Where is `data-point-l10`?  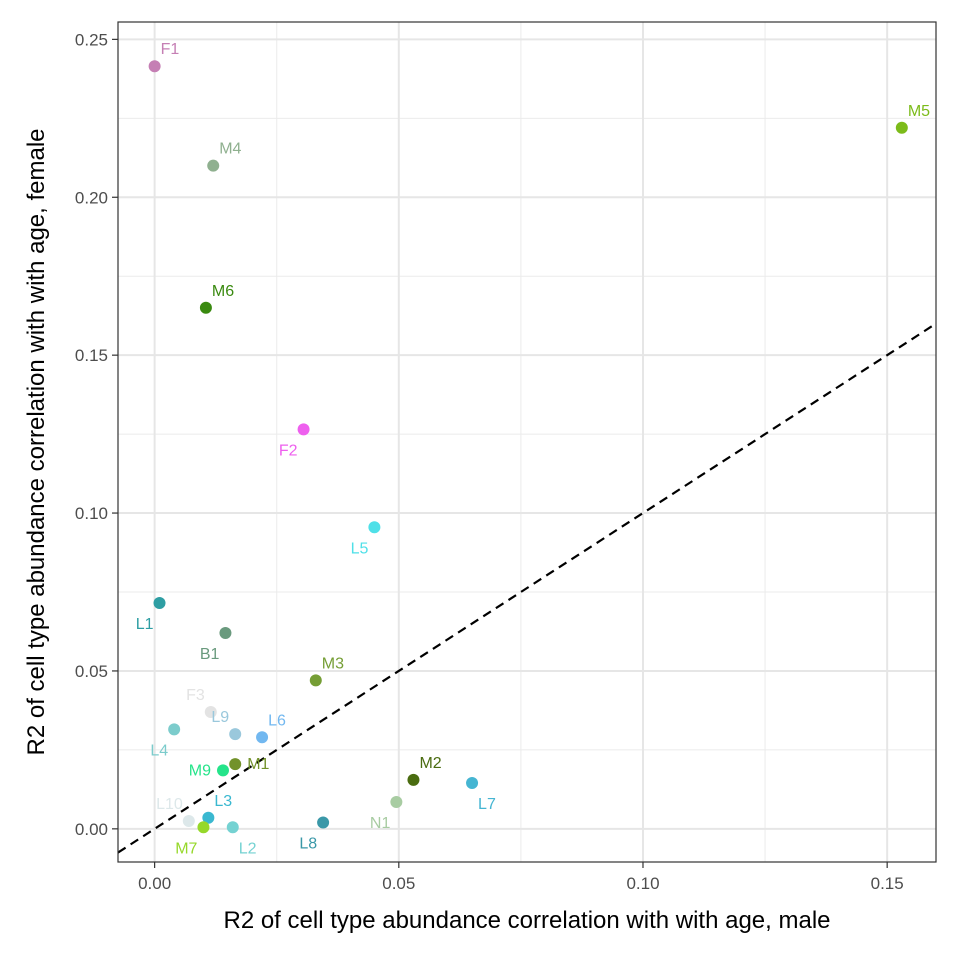 data-point-l10 is located at coordinates (188, 820).